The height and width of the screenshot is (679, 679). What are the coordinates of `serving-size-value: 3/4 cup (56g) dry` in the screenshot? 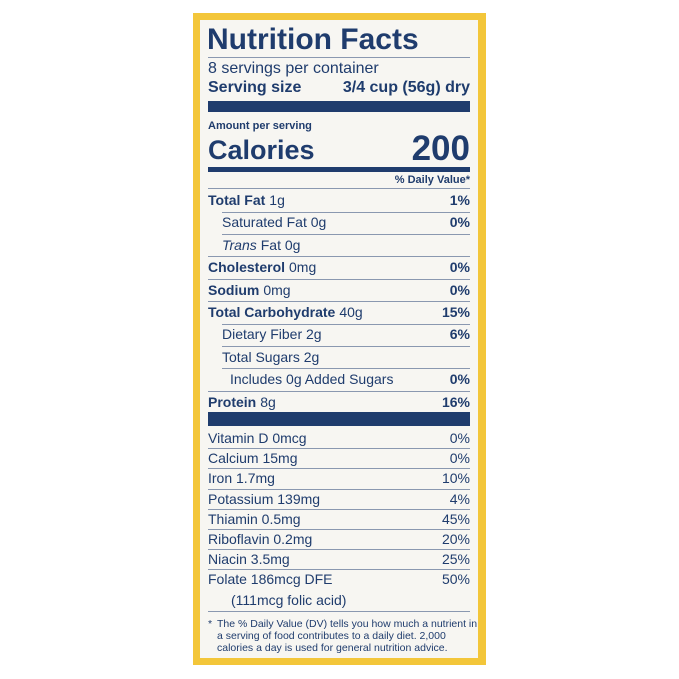 It's located at (406, 87).